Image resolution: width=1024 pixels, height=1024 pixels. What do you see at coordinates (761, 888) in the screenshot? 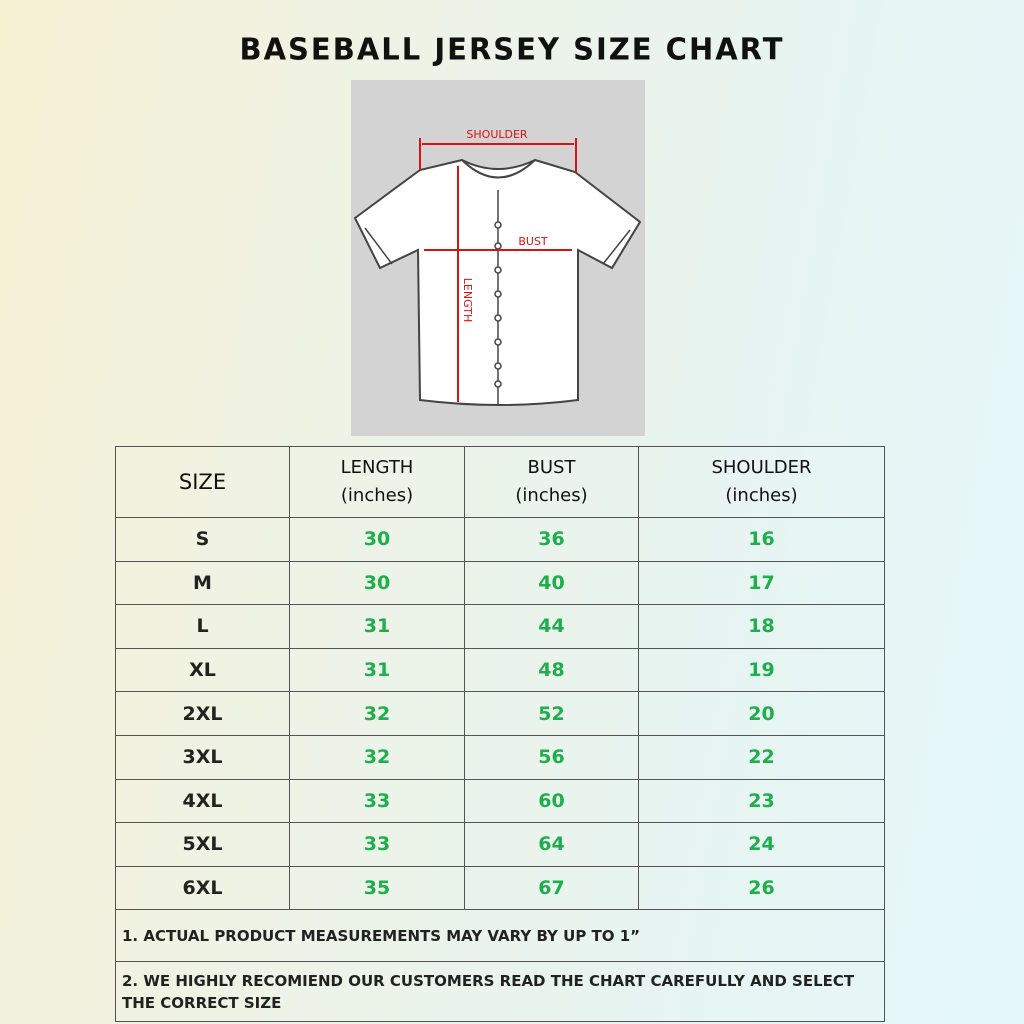
I see `measure-cell: 26` at bounding box center [761, 888].